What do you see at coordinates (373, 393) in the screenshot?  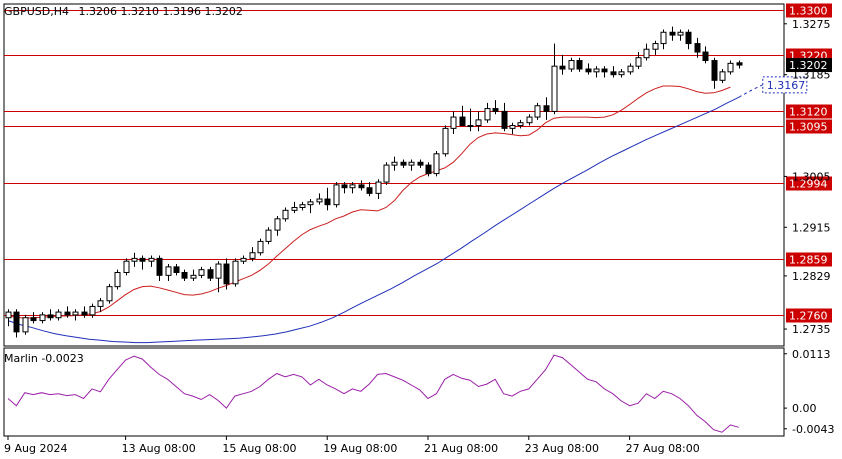 I see `marlin-line` at bounding box center [373, 393].